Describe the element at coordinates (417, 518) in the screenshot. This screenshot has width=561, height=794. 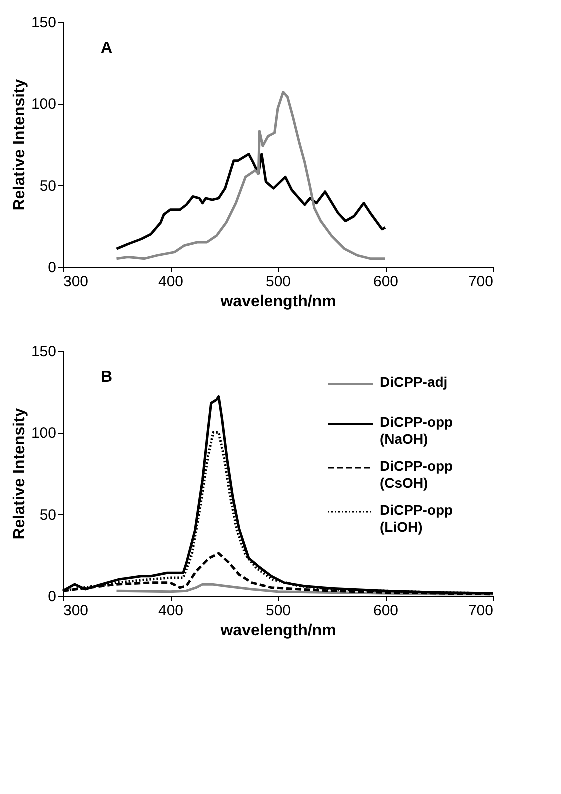
I see `legend-label: DiCPP-opp (LiOH)` at that location.